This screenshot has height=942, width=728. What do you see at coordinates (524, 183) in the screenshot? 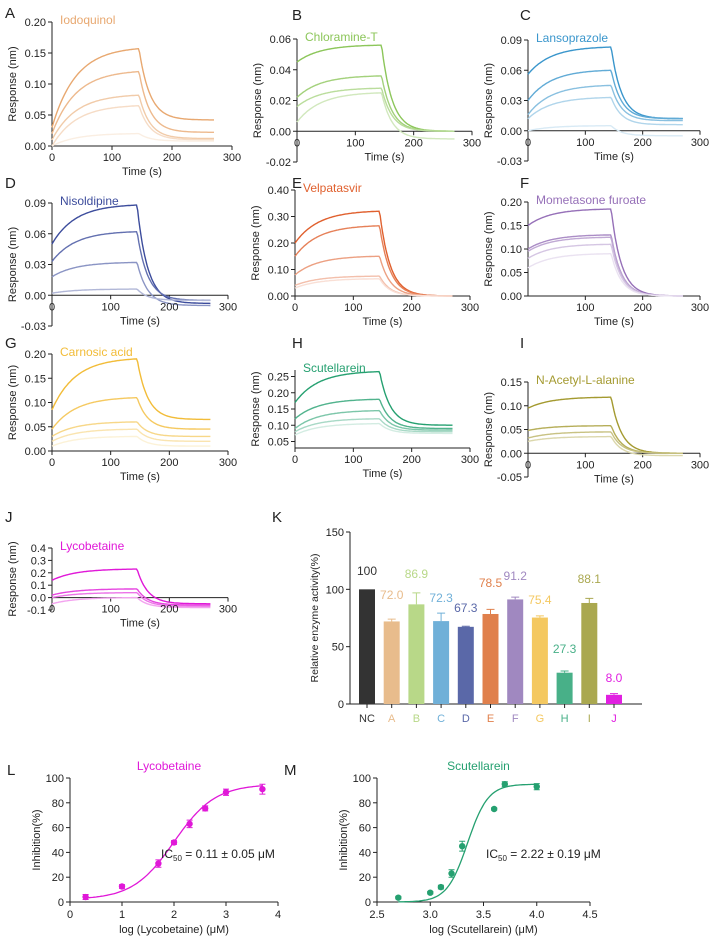
I see `panel-letter: F` at bounding box center [524, 183].